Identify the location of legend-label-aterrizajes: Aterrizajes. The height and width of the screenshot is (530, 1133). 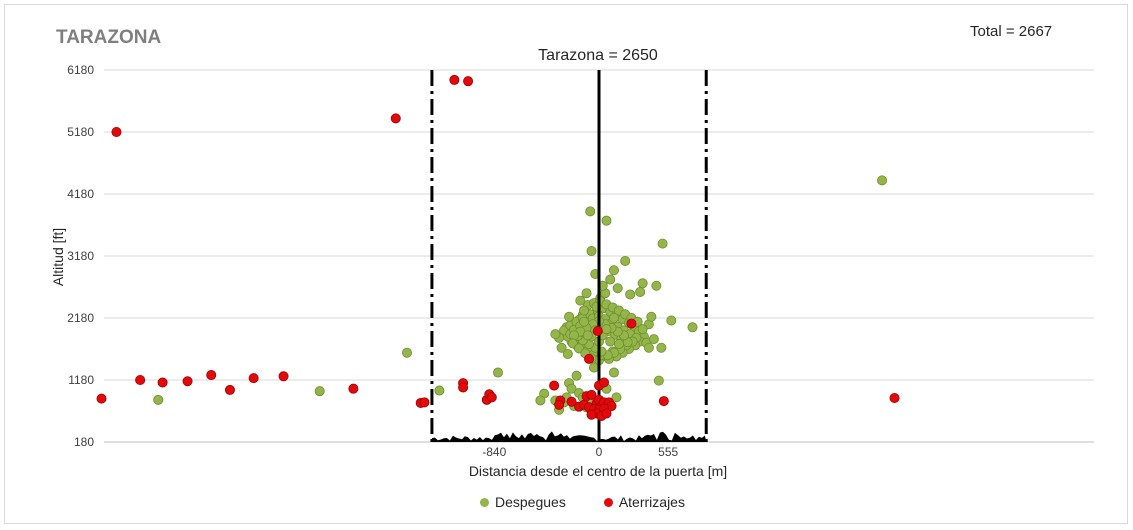
(651, 502).